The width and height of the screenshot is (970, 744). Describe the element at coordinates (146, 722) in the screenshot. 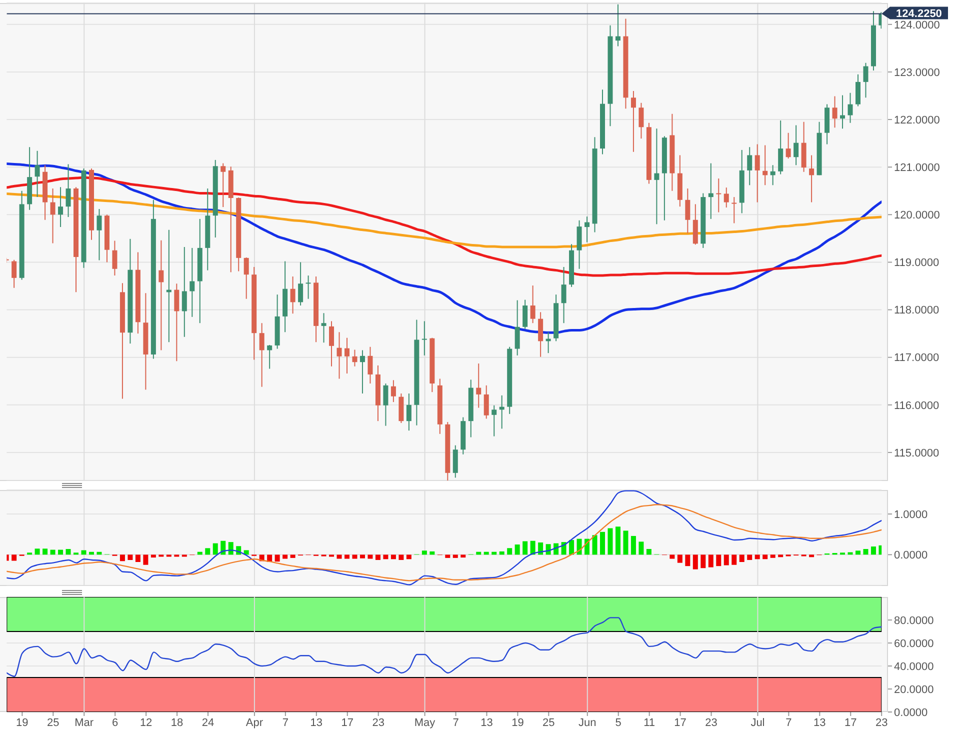

I see `x-tick-label: 12` at that location.